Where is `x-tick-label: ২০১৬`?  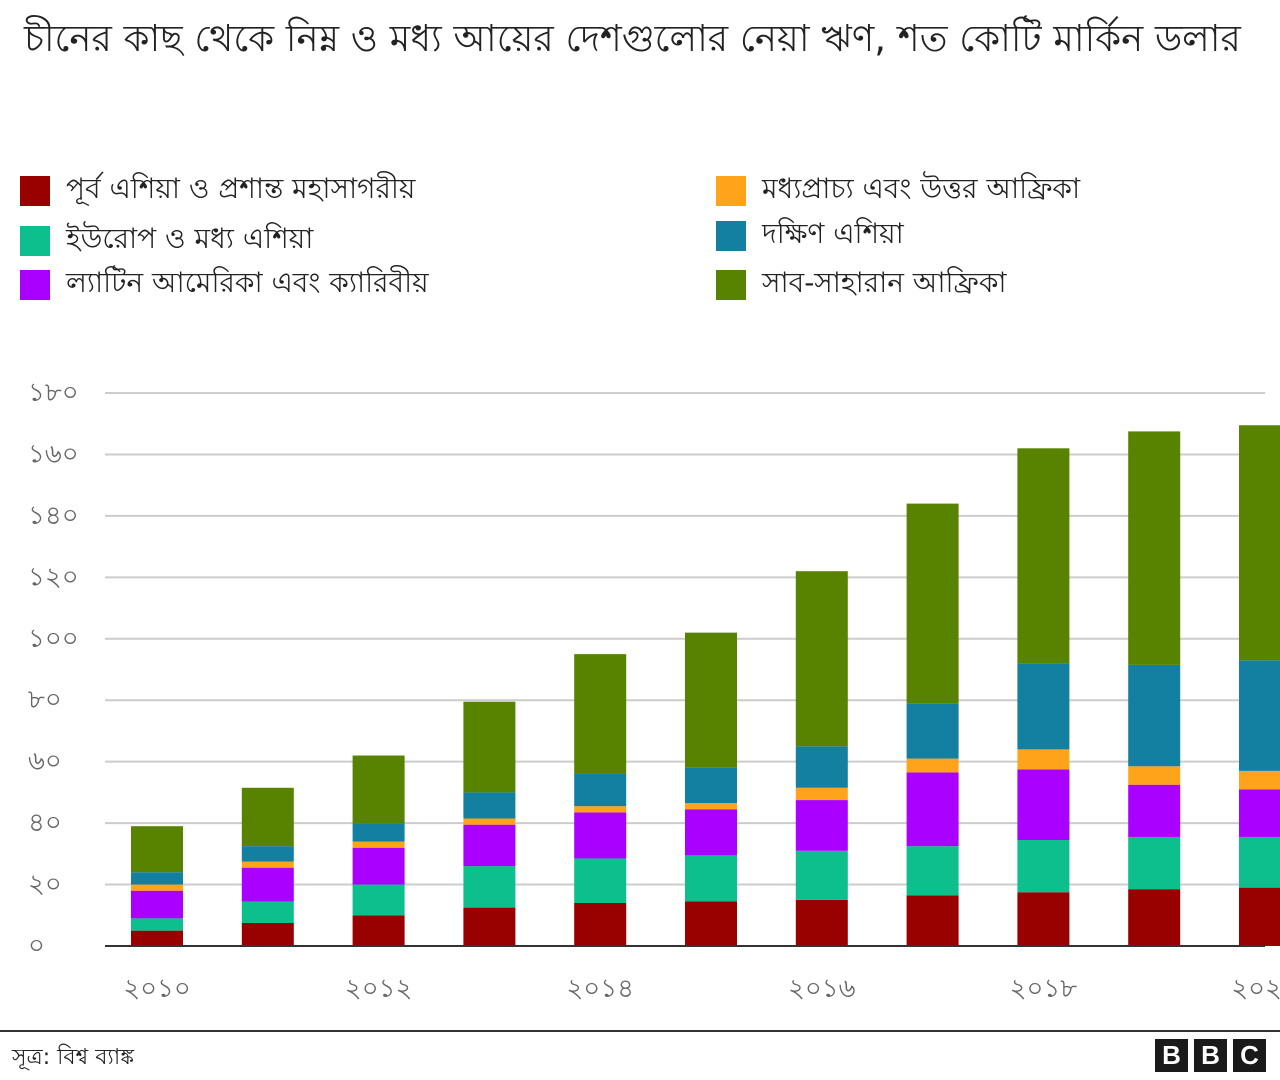 x-tick-label: ২০১৬ is located at coordinates (822, 989).